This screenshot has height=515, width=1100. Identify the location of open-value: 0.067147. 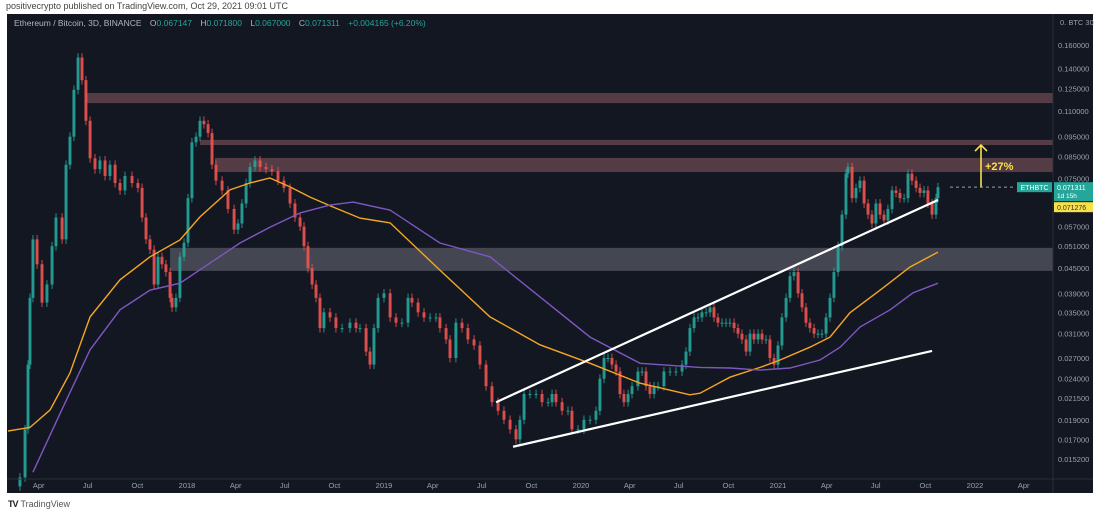
(174, 23).